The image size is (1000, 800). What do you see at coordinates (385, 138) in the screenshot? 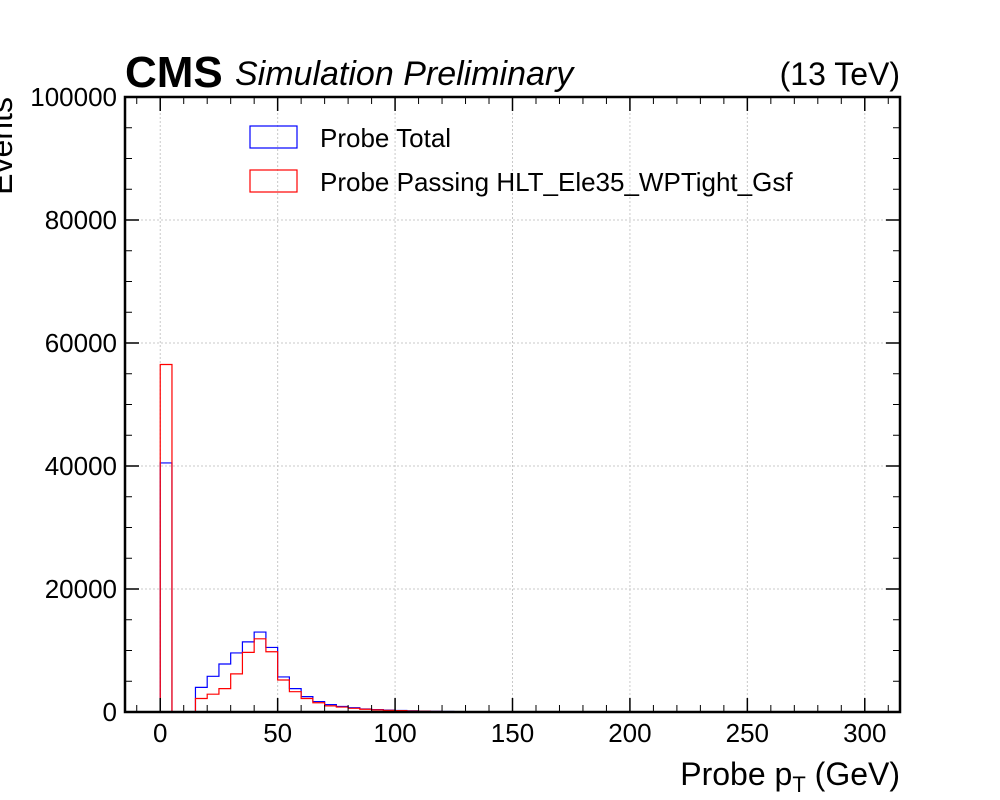
I see `legend-label-probe-total: Probe Total` at bounding box center [385, 138].